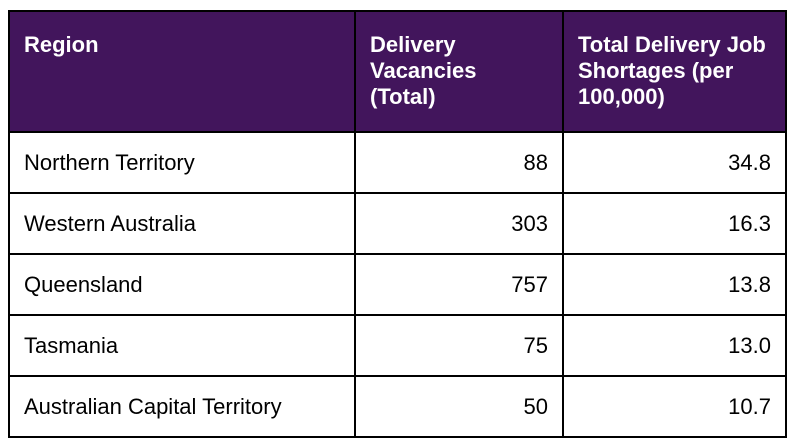  What do you see at coordinates (459, 406) in the screenshot?
I see `vacancies-cell: 50` at bounding box center [459, 406].